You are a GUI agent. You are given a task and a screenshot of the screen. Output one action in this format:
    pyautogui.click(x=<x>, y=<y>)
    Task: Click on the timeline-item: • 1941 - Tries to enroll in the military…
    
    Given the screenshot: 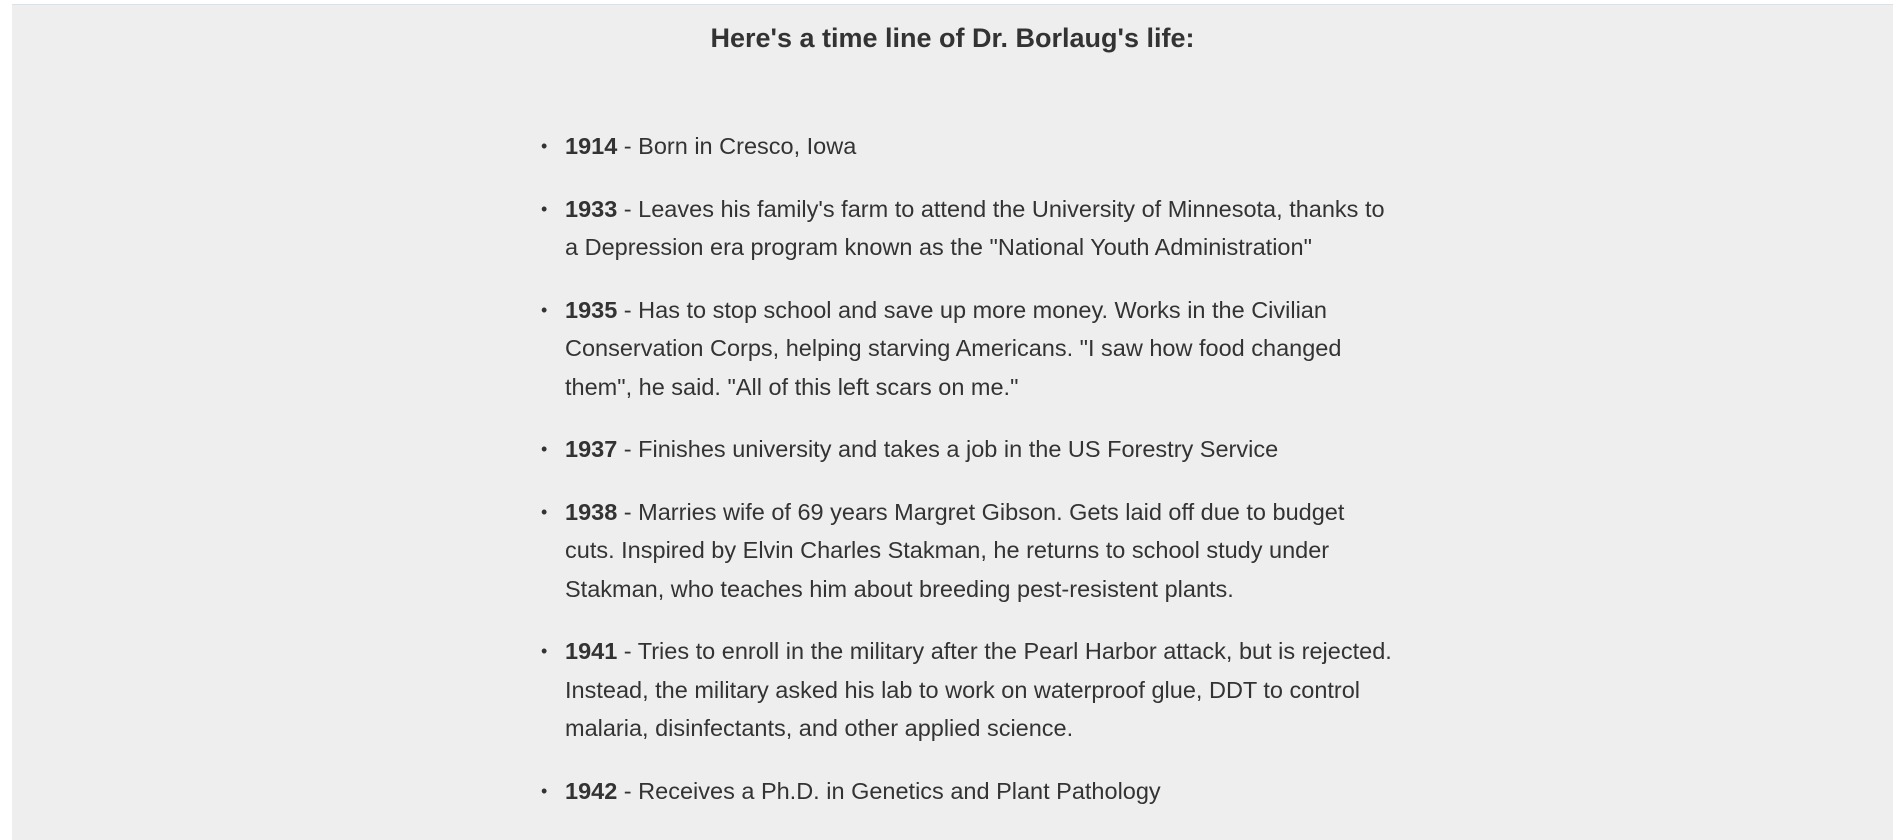 What is the action you would take?
    pyautogui.click(x=968, y=690)
    